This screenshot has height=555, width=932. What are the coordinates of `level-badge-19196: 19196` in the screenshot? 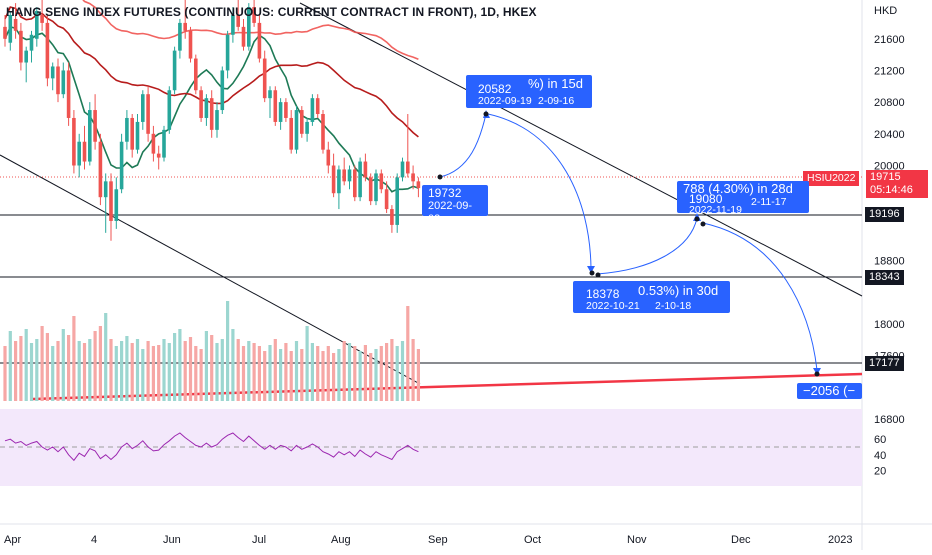 It's located at (884, 214).